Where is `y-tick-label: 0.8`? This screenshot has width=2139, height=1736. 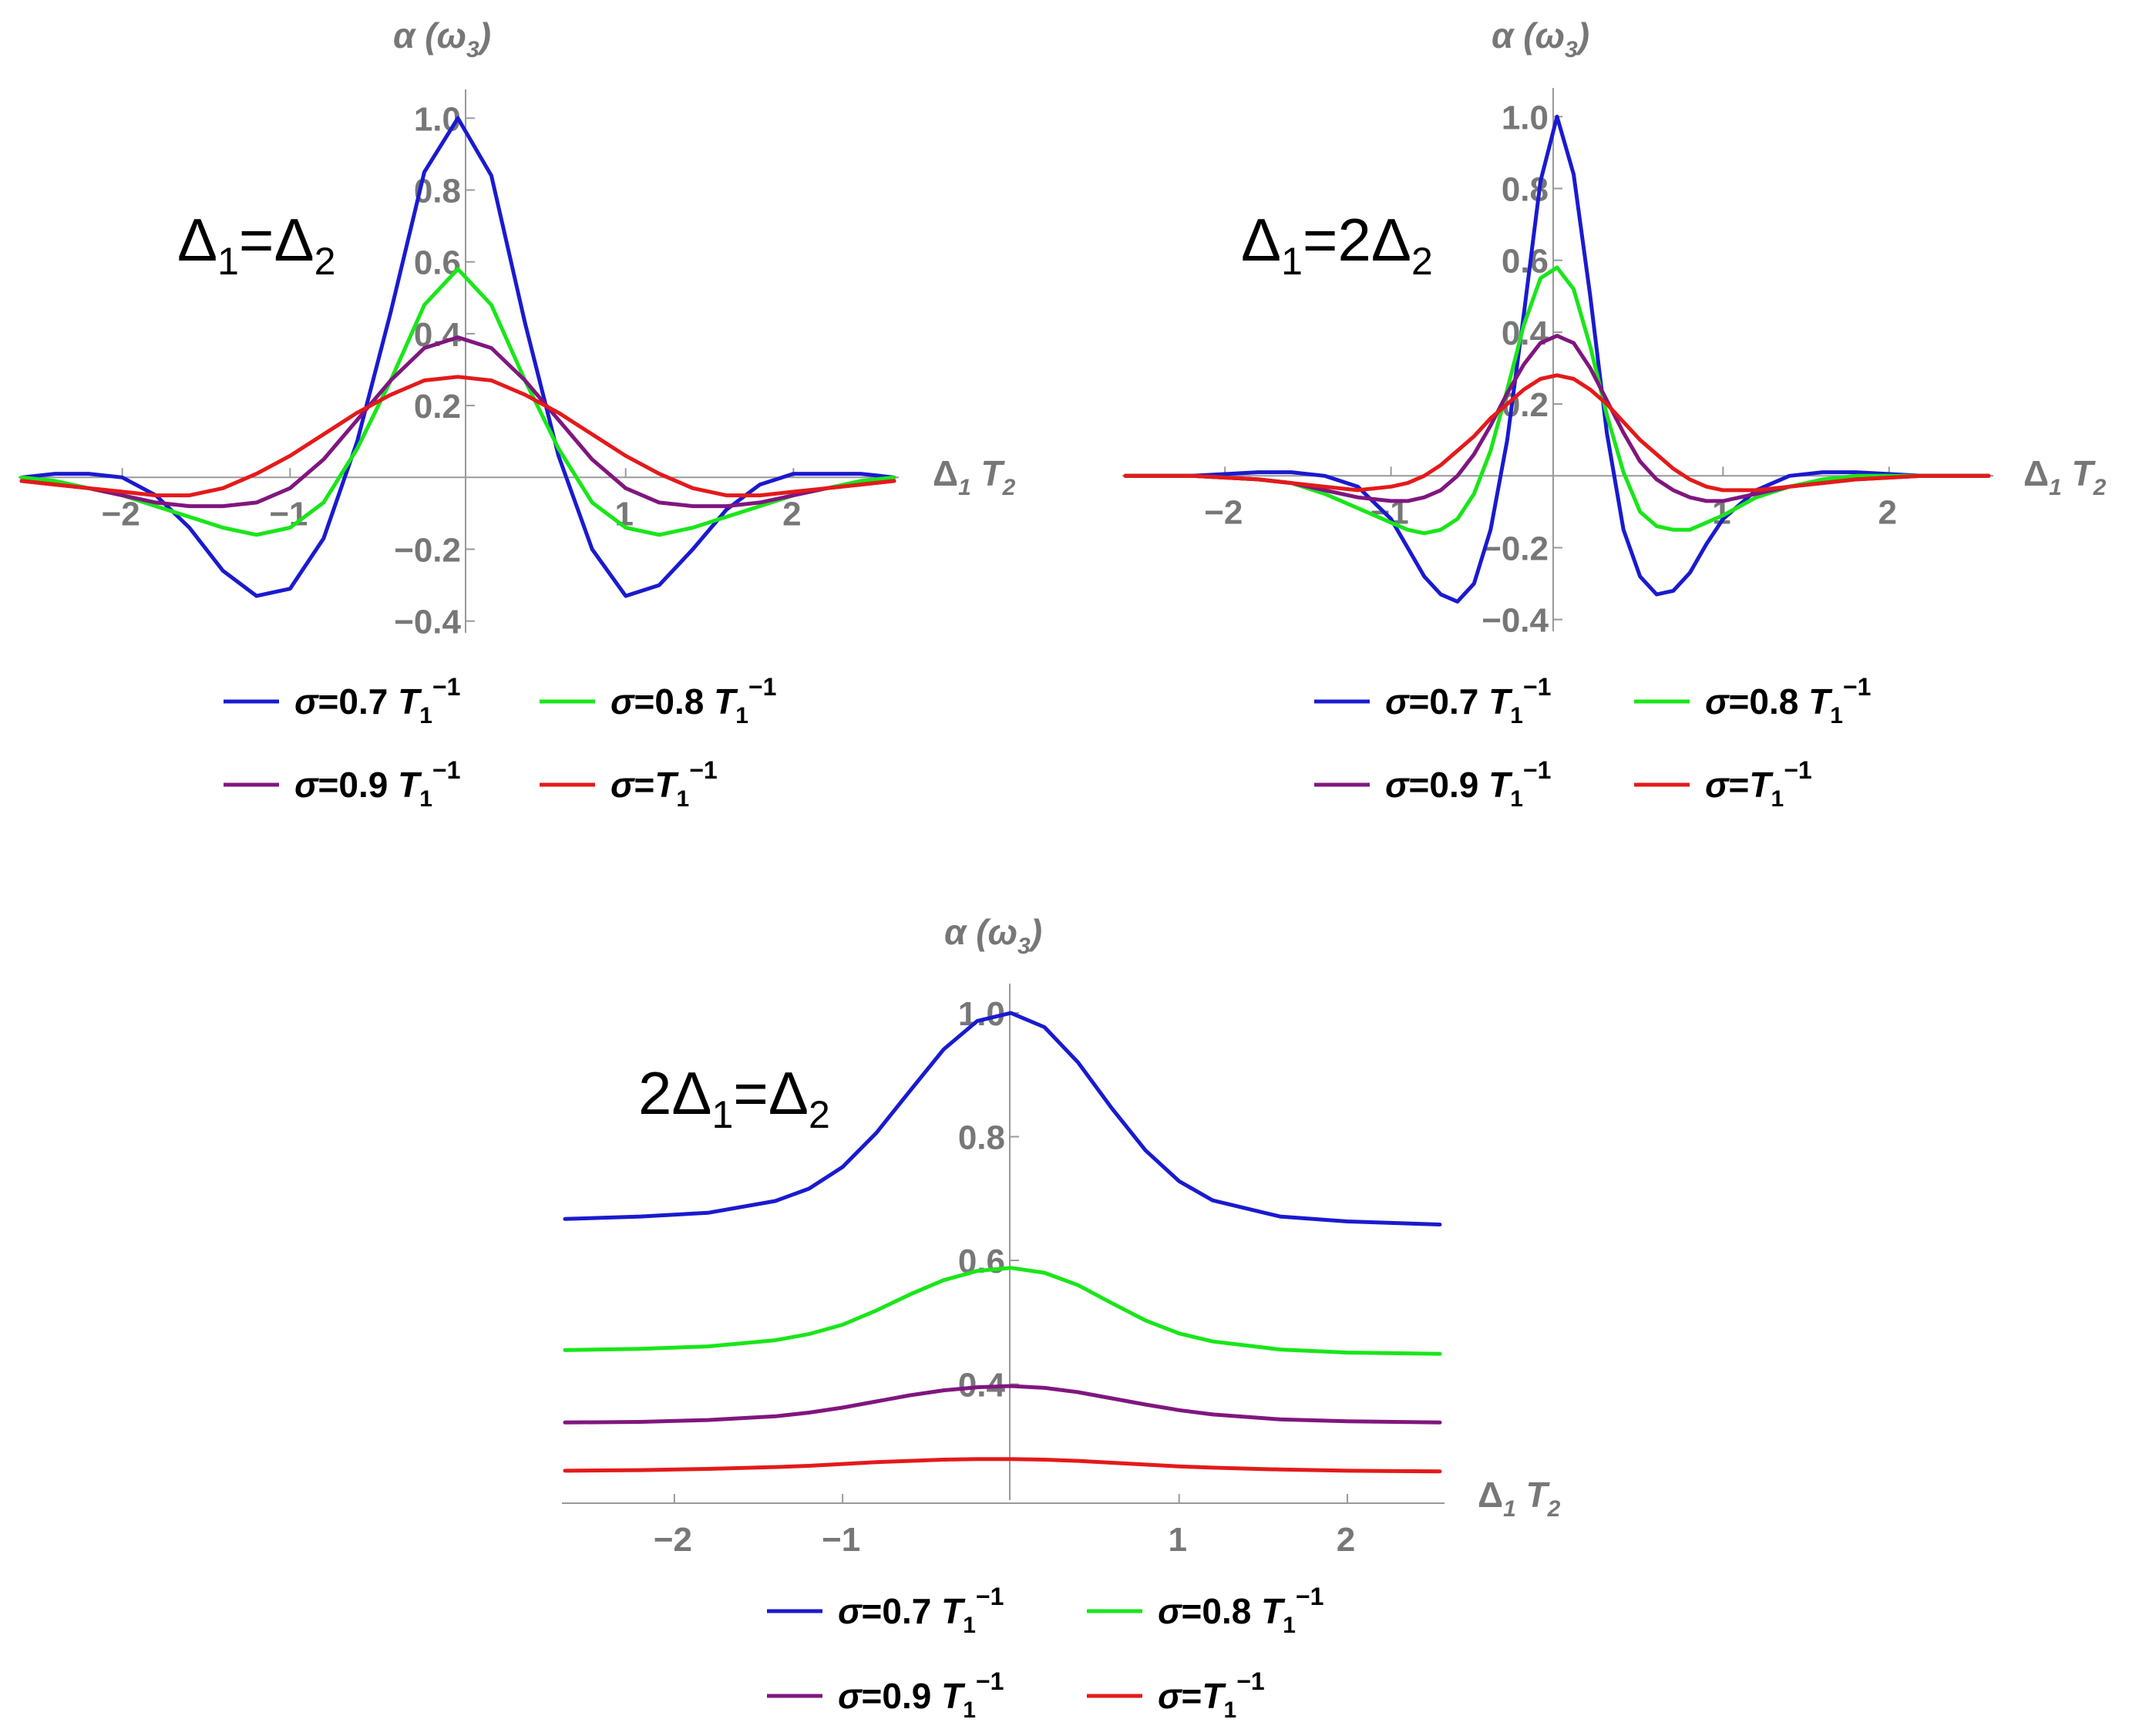
y-tick-label: 0.8 is located at coordinates (982, 1138).